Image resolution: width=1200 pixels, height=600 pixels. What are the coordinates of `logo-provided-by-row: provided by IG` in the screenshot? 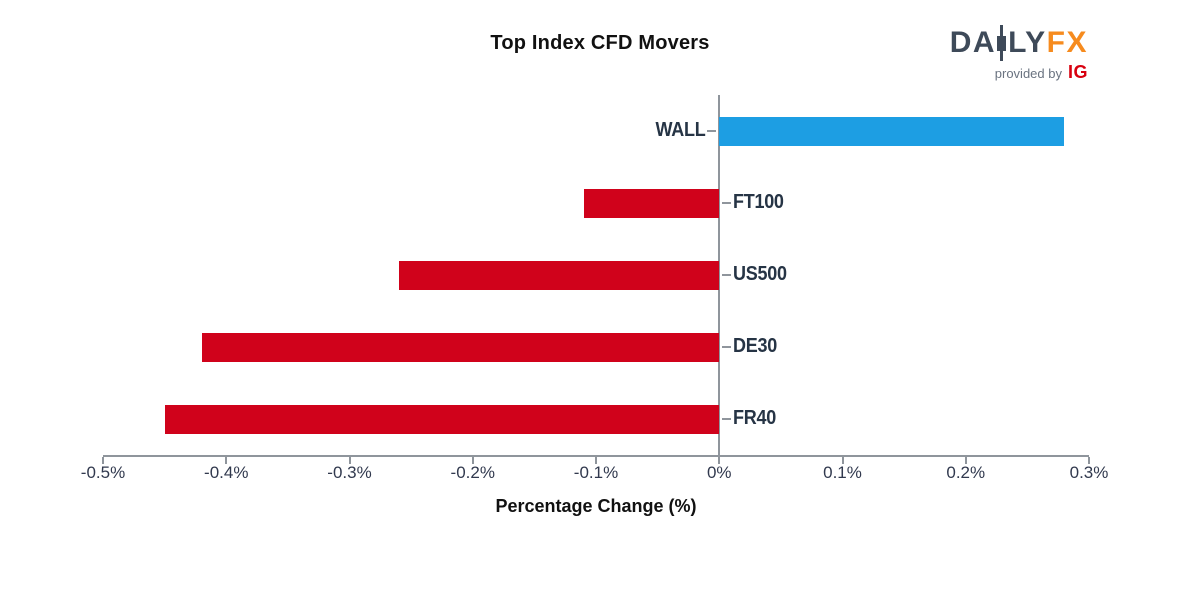 It's located at (1019, 72).